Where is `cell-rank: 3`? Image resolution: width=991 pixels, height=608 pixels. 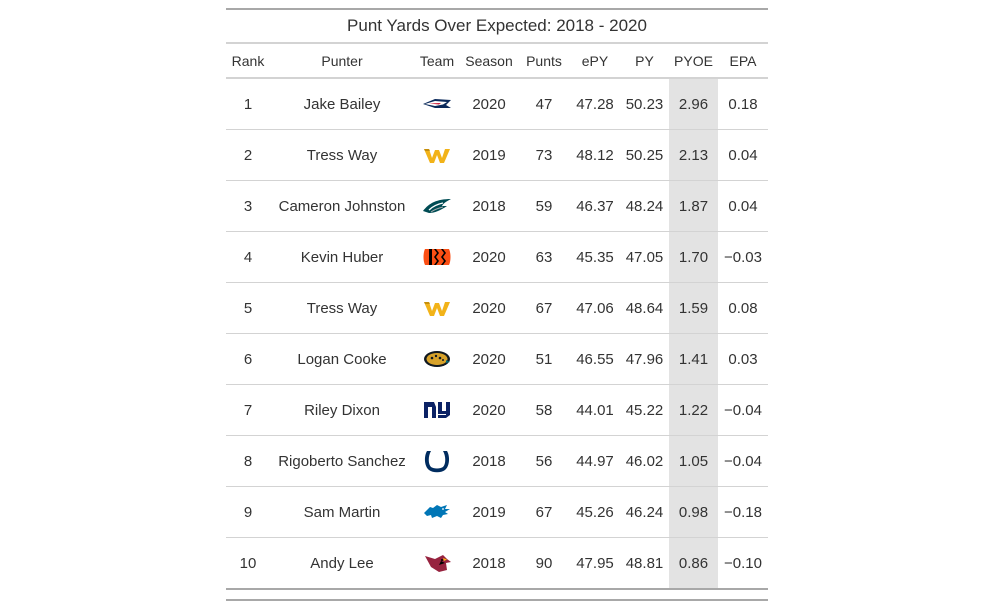
cell-rank: 3 is located at coordinates (248, 206).